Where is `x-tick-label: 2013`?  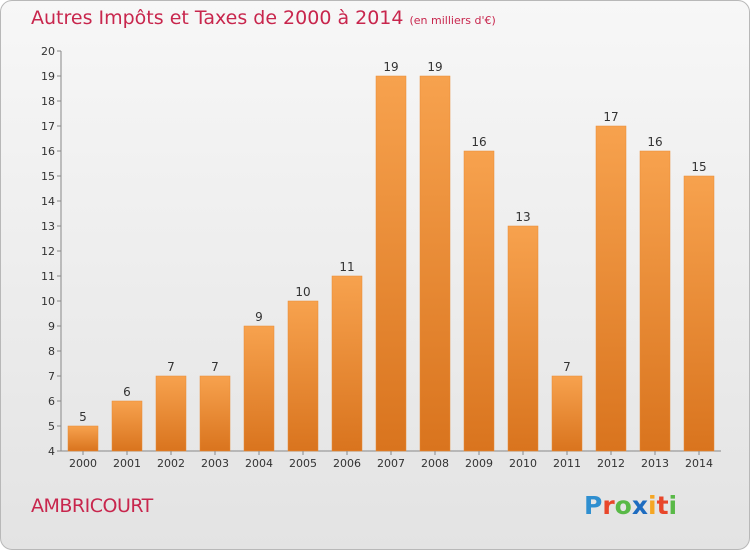
x-tick-label: 2013 is located at coordinates (655, 463).